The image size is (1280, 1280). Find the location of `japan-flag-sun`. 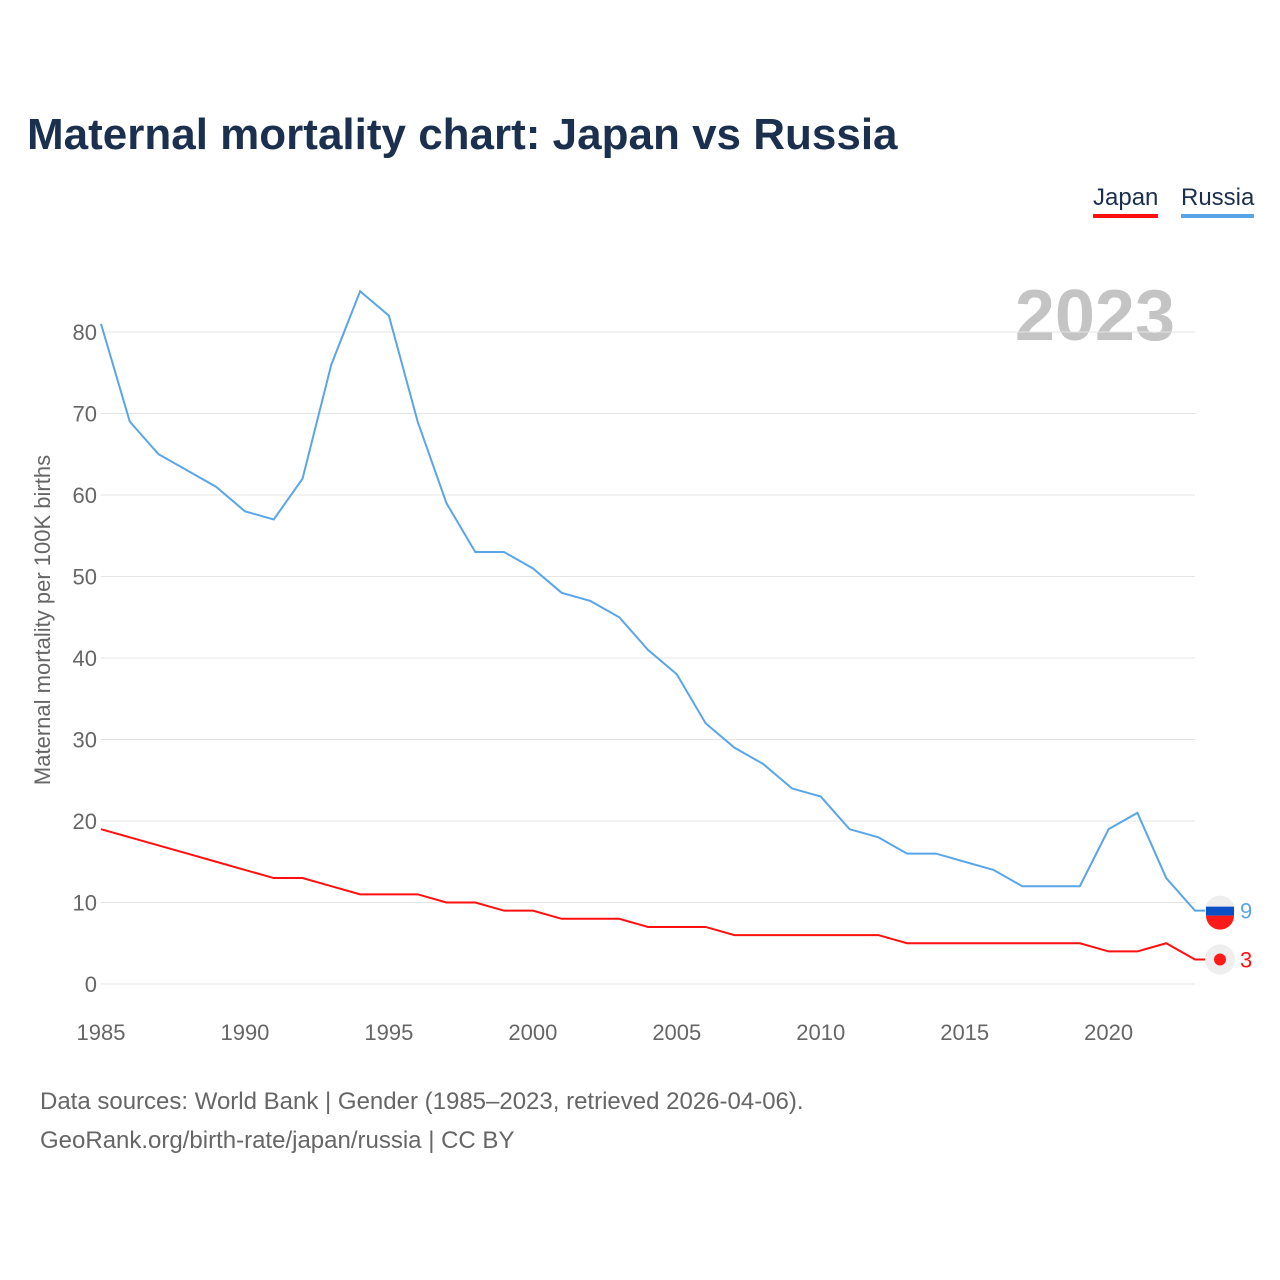

japan-flag-sun is located at coordinates (1220, 959).